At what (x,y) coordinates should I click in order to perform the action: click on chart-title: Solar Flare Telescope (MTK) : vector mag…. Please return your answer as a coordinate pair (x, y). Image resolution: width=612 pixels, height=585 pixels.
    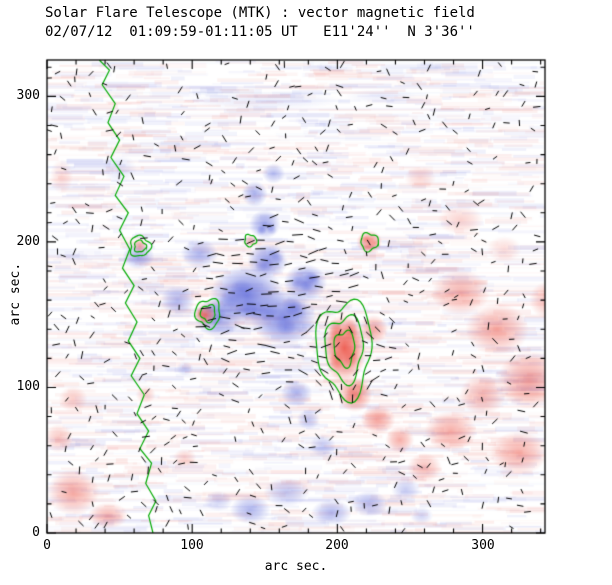
    Looking at the image, I should click on (260, 13).